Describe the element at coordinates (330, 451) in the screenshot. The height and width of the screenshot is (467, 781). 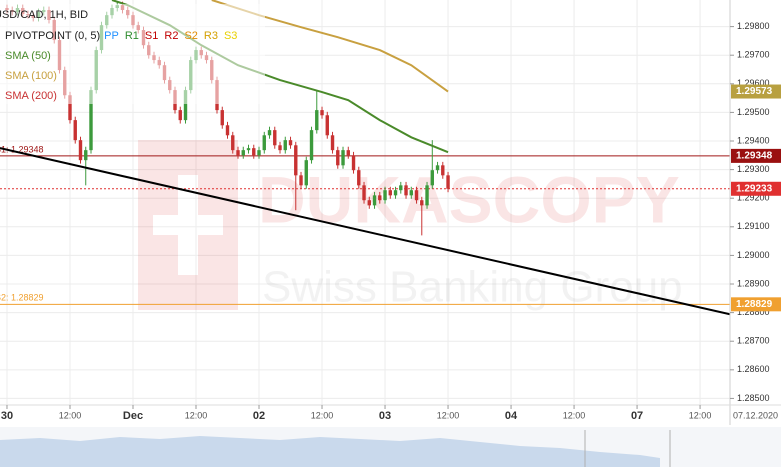
I see `navigator-area` at that location.